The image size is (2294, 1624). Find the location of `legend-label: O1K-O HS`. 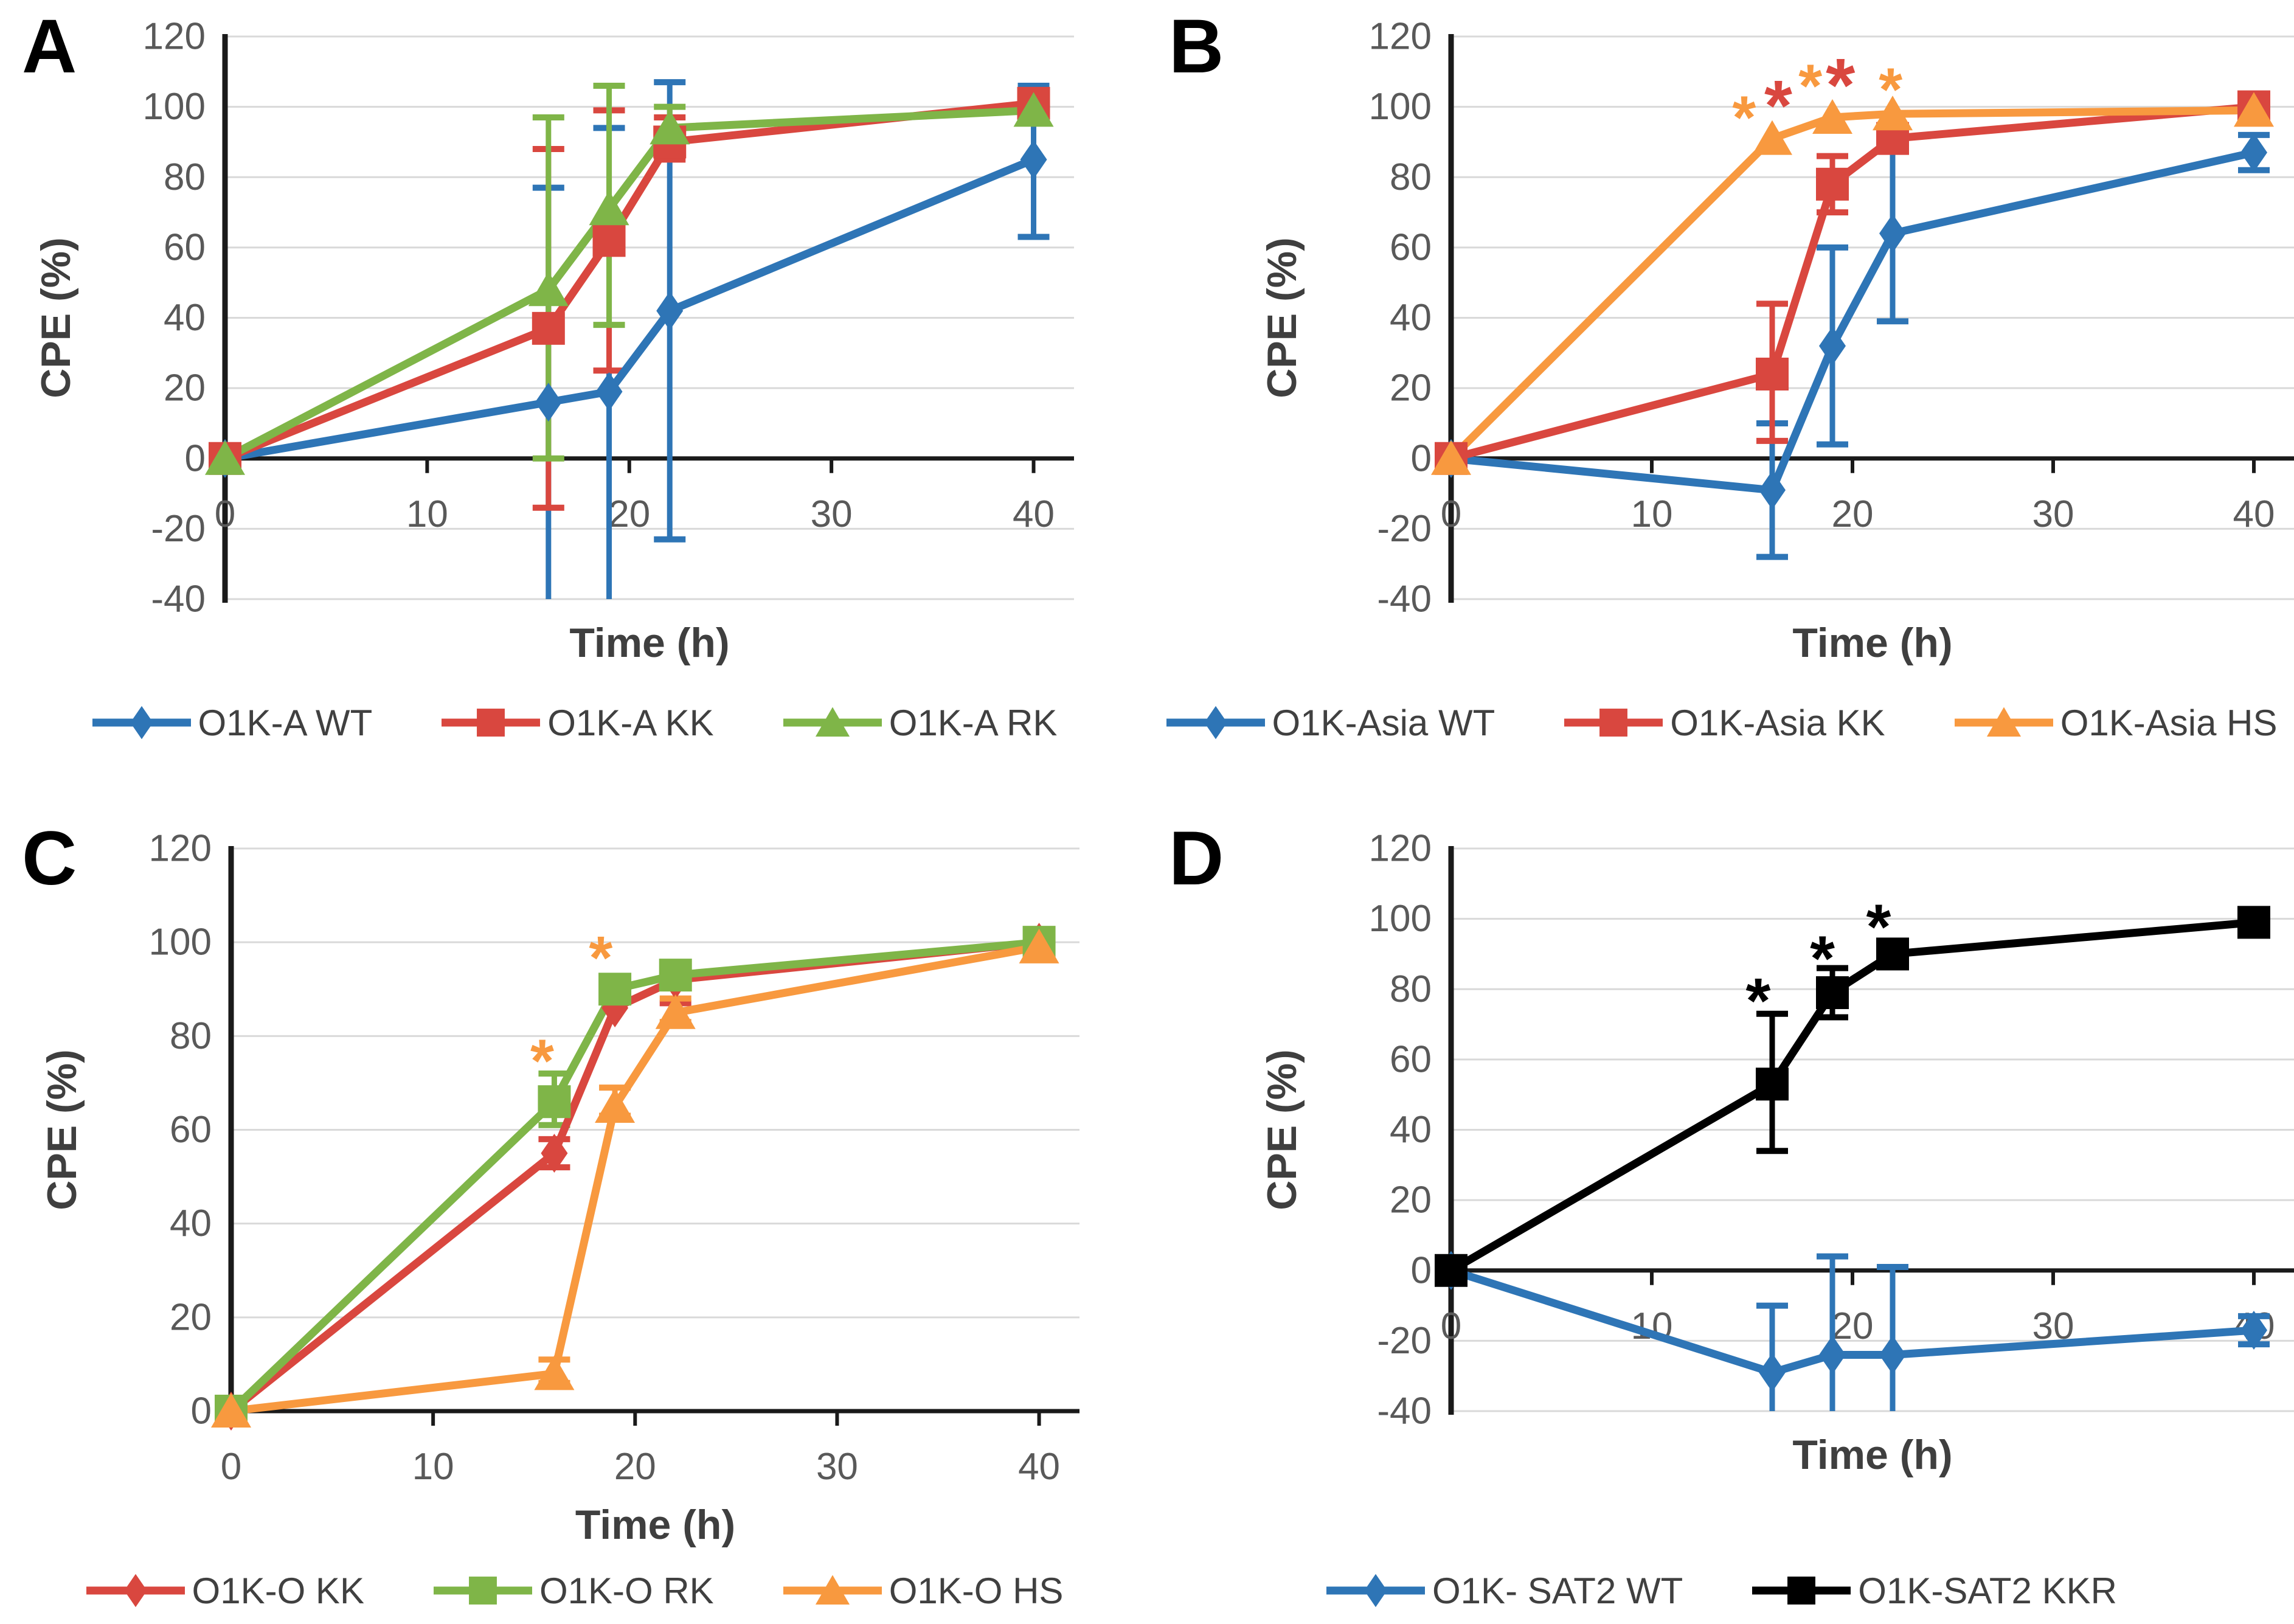

legend-label: O1K-O HS is located at coordinates (977, 1590).